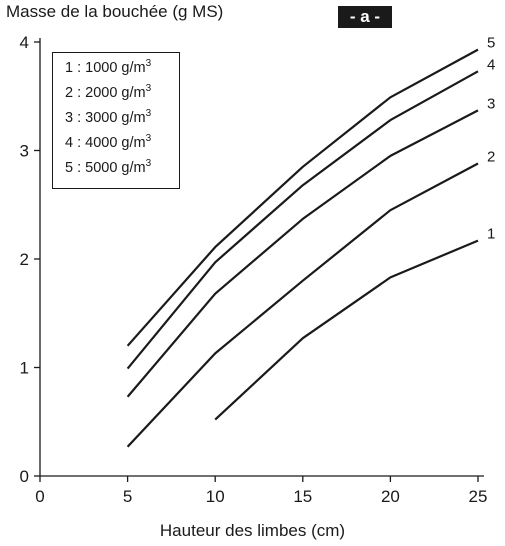 The image size is (505, 546). What do you see at coordinates (24, 151) in the screenshot?
I see `y-tick-label: 3` at bounding box center [24, 151].